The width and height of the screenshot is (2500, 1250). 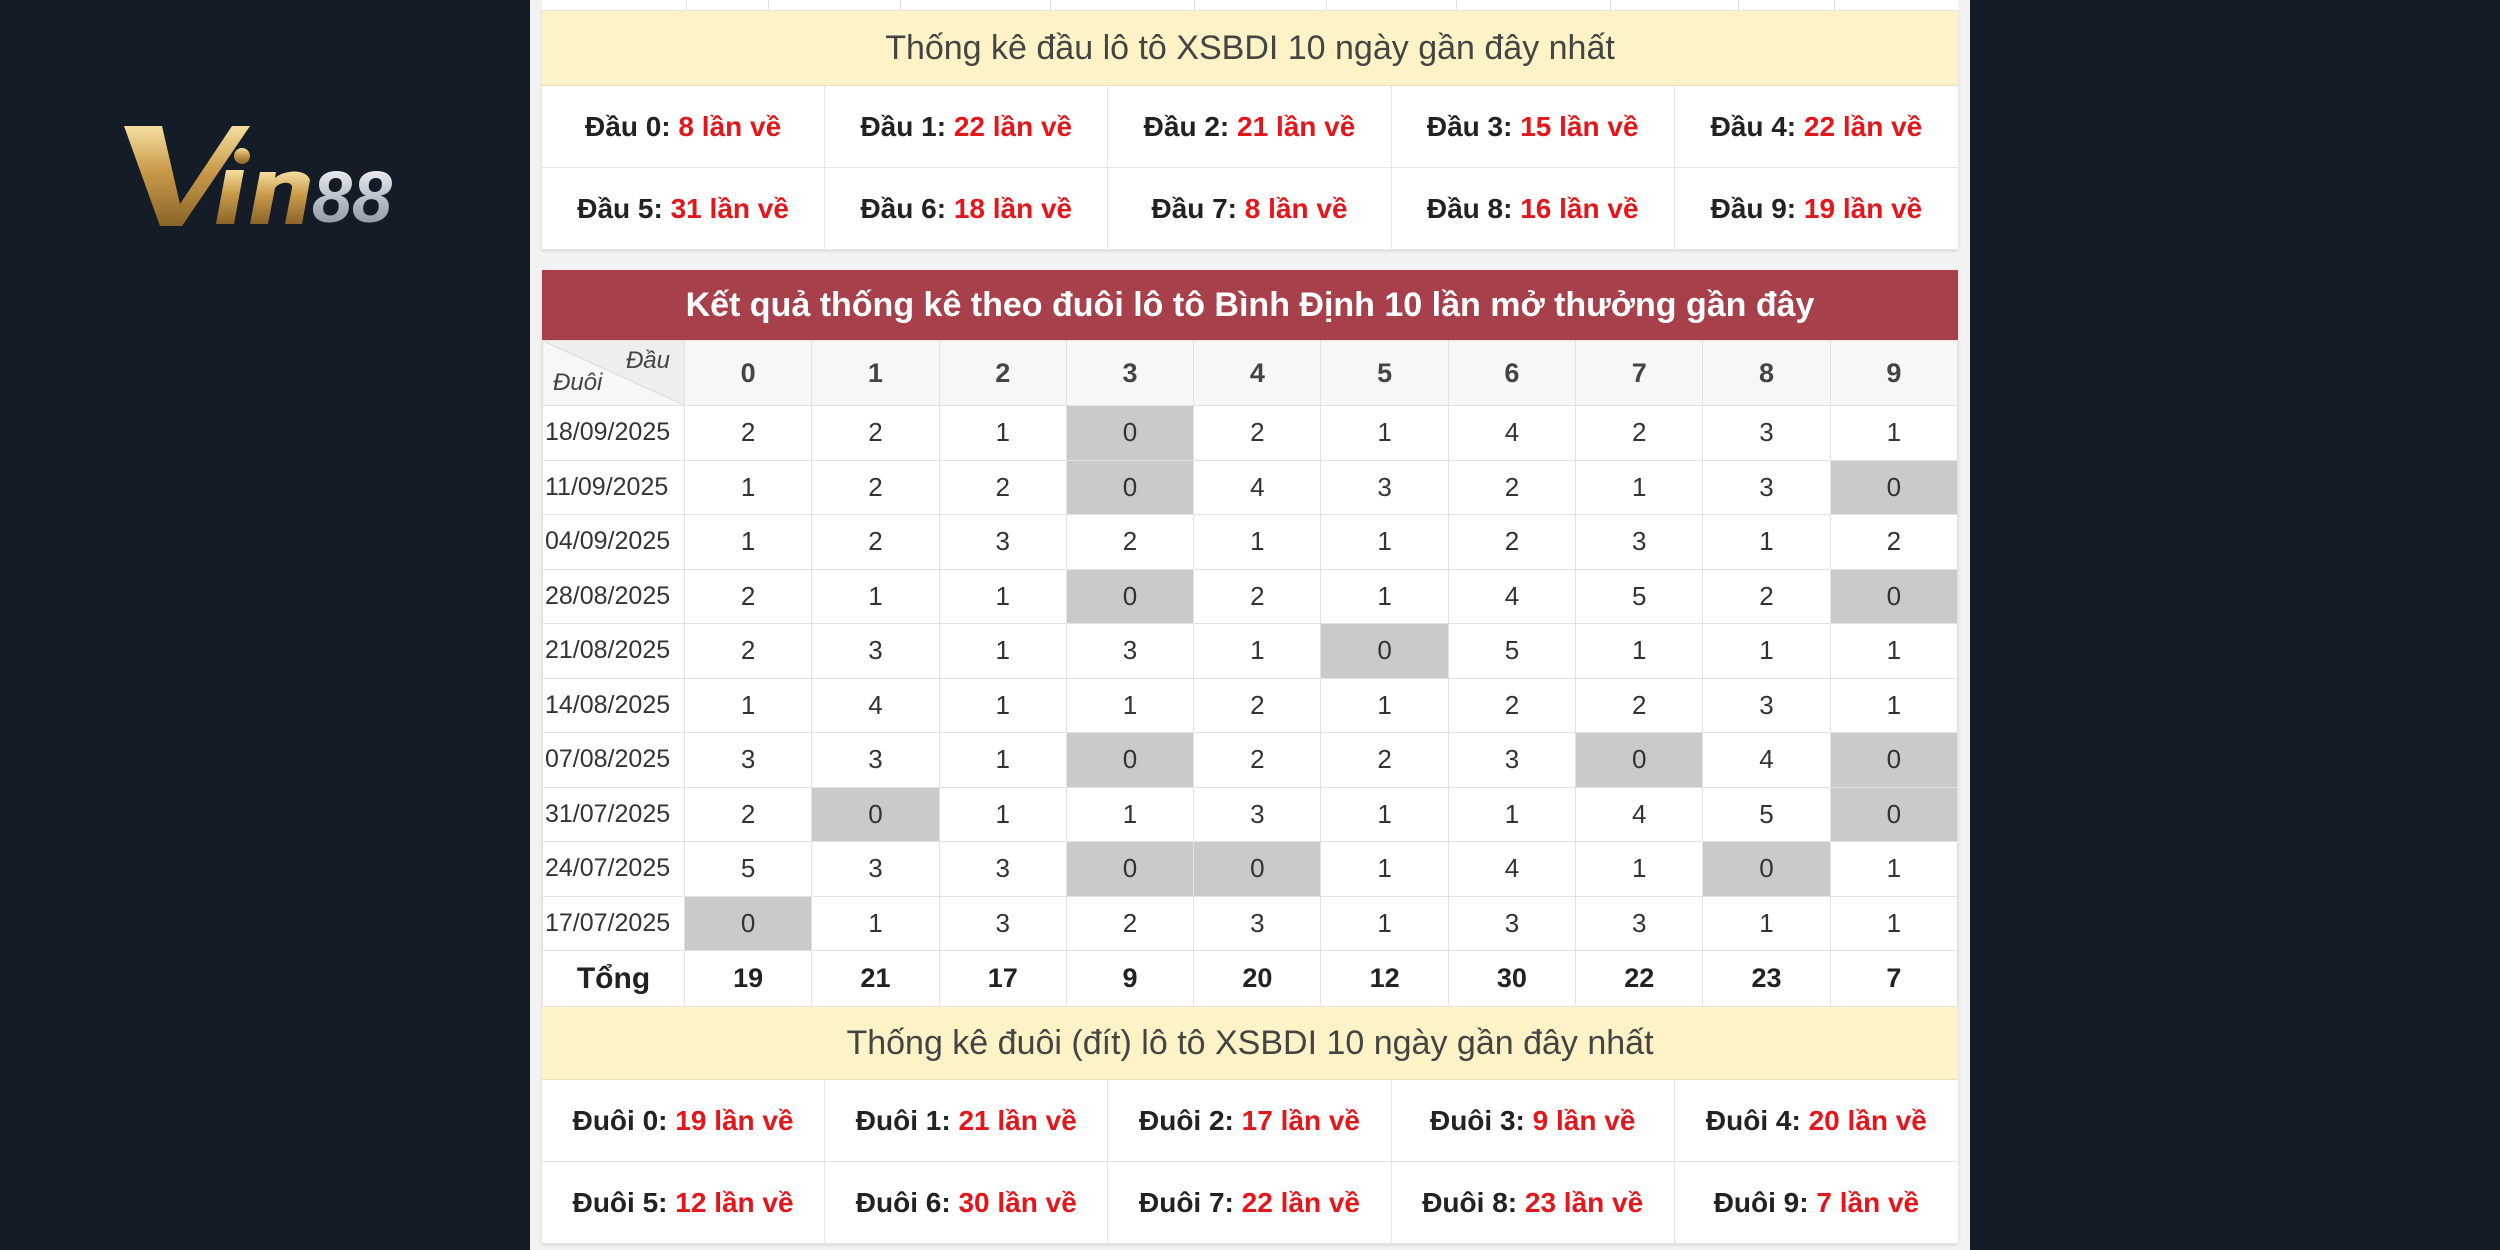 I want to click on corner-duoi-label: Đuôi, so click(x=578, y=382).